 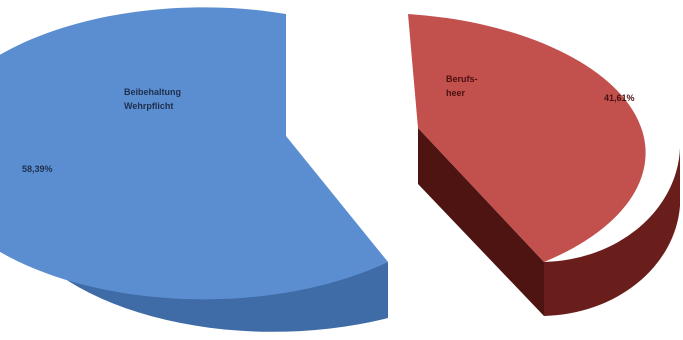 I want to click on slice-label-berufsheer-line1: Berufs-, so click(x=462, y=79).